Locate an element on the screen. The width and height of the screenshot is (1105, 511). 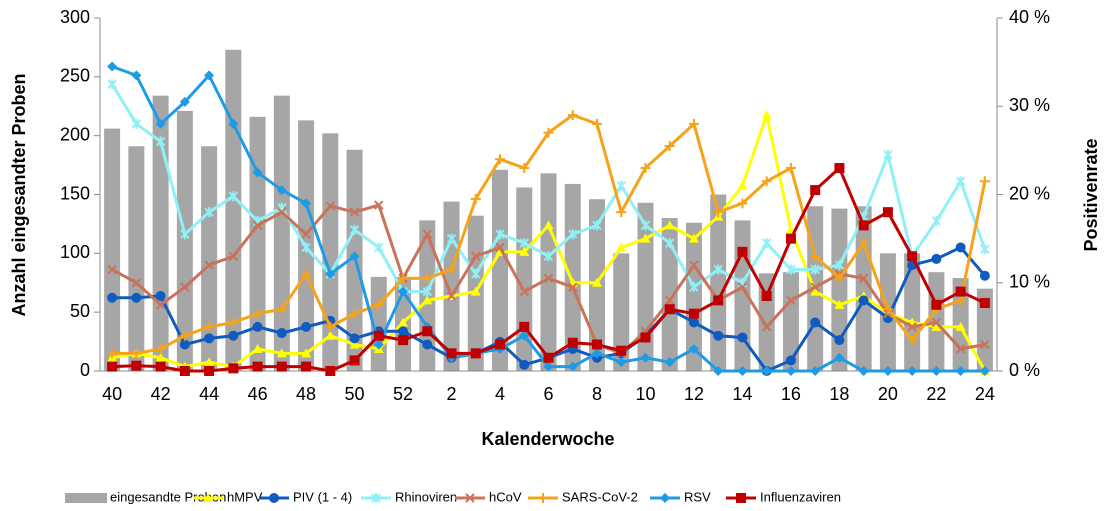
legend-label: Influenzaviren is located at coordinates (800, 496).